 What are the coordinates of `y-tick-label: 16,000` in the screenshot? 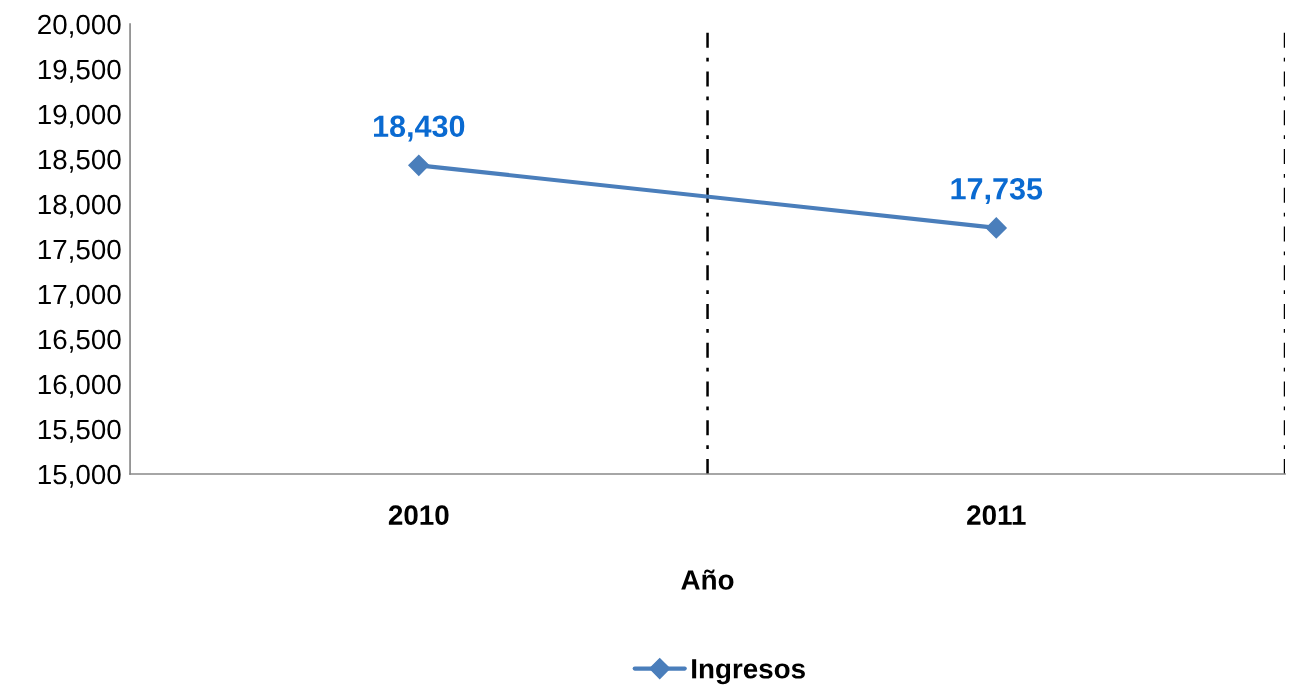 It's located at (79, 386).